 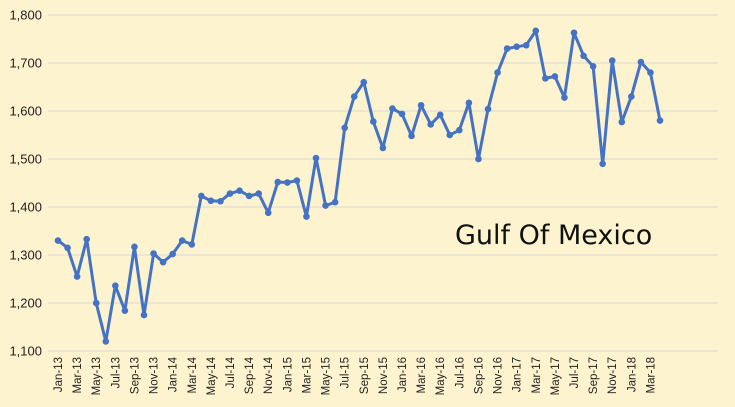 What do you see at coordinates (116, 372) in the screenshot?
I see `x-tick-label: Jul-13` at bounding box center [116, 372].